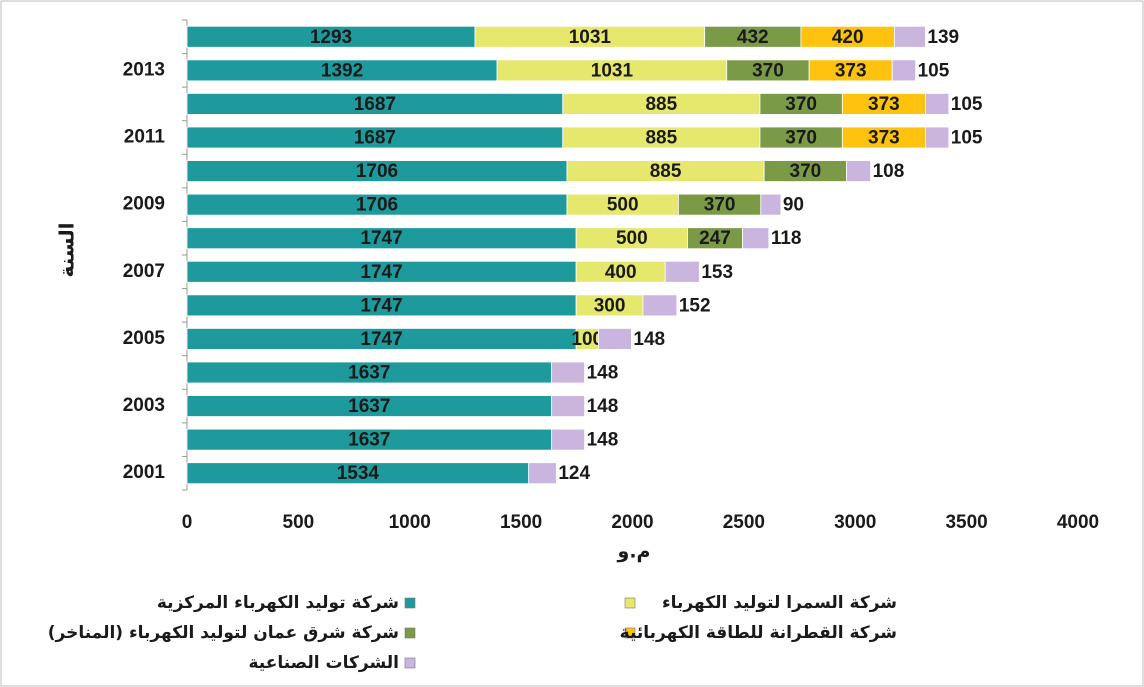  What do you see at coordinates (753, 37) in the screenshot?
I see `data-label: 432` at bounding box center [753, 37].